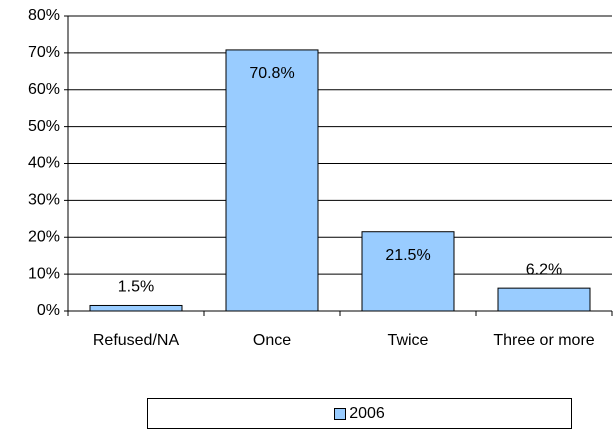 The image size is (613, 430). What do you see at coordinates (44, 163) in the screenshot?
I see `y-tick-label: 40%` at bounding box center [44, 163].